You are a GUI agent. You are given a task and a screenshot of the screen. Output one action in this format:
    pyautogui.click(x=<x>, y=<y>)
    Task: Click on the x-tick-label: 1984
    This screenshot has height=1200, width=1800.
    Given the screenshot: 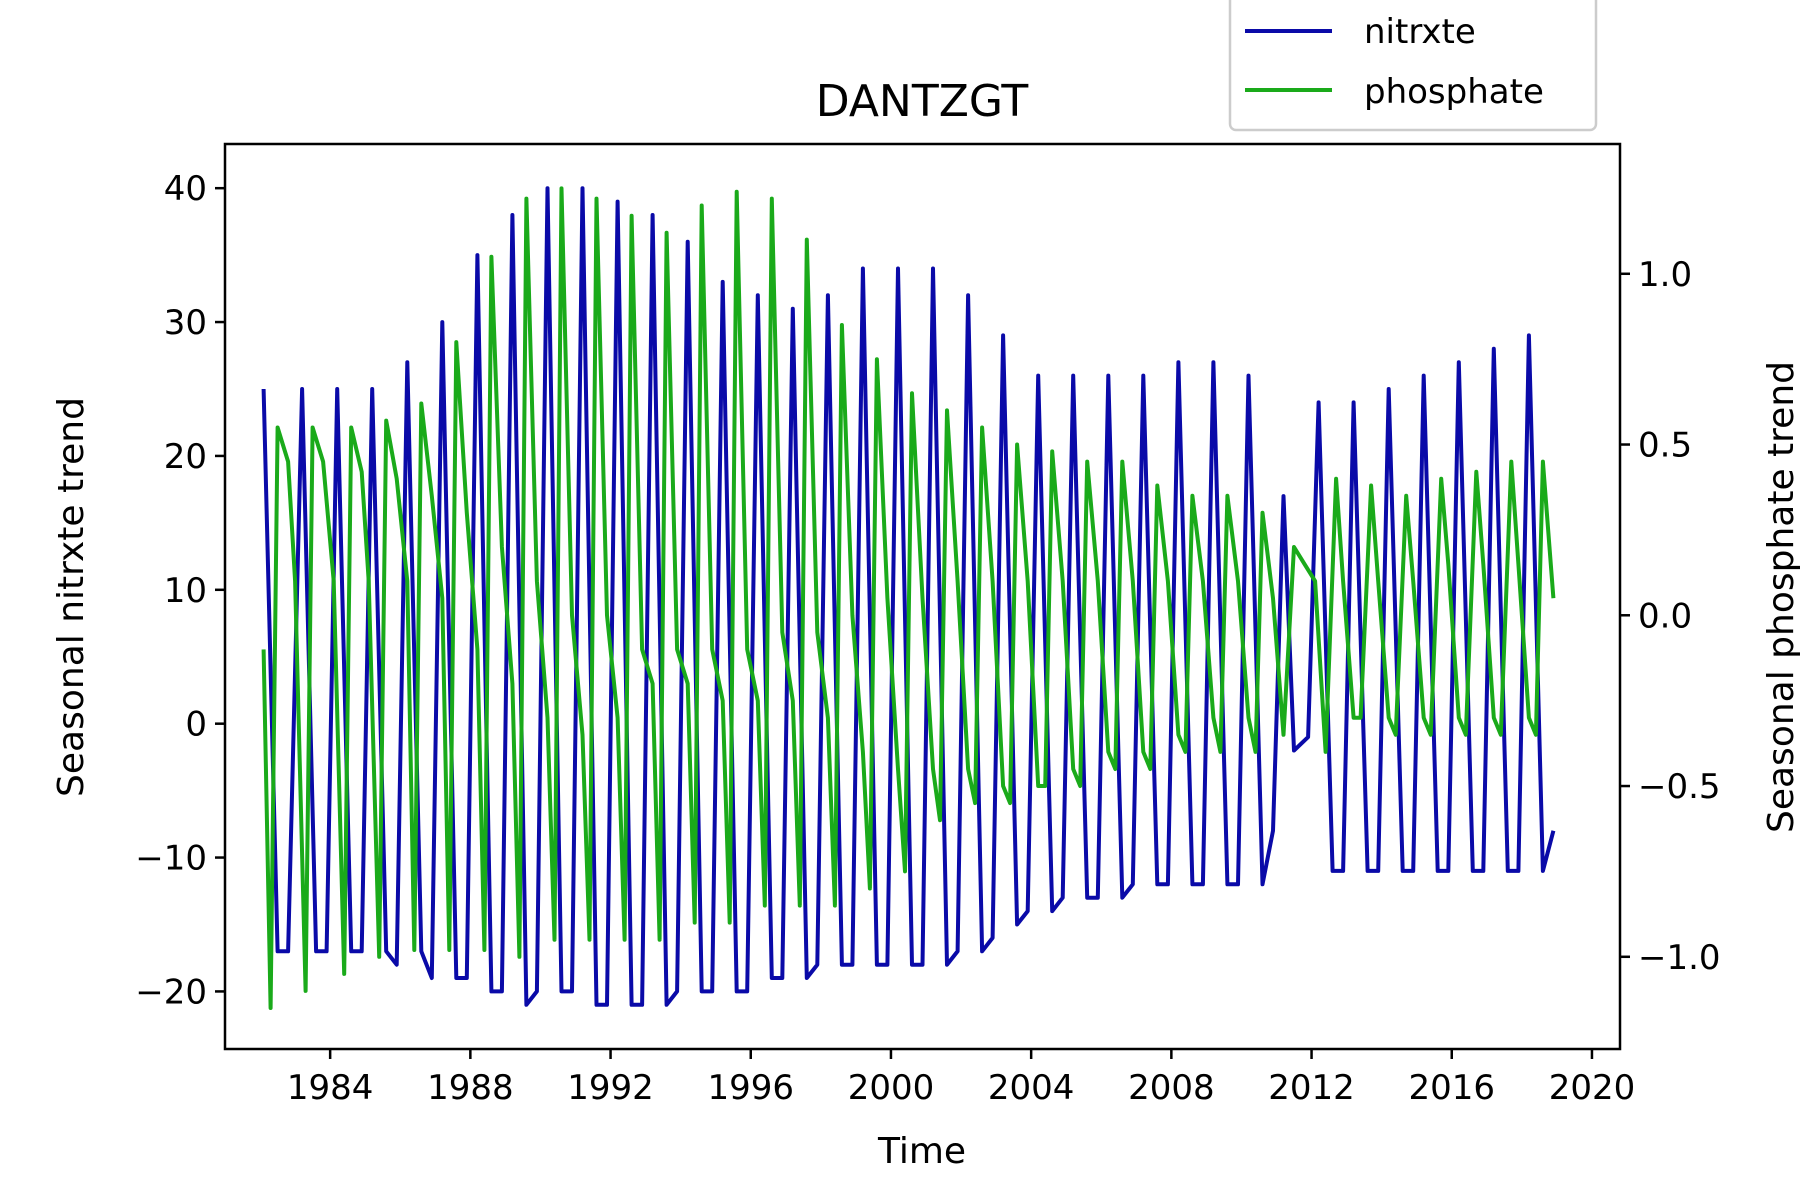 What is the action you would take?
    pyautogui.click(x=330, y=1088)
    